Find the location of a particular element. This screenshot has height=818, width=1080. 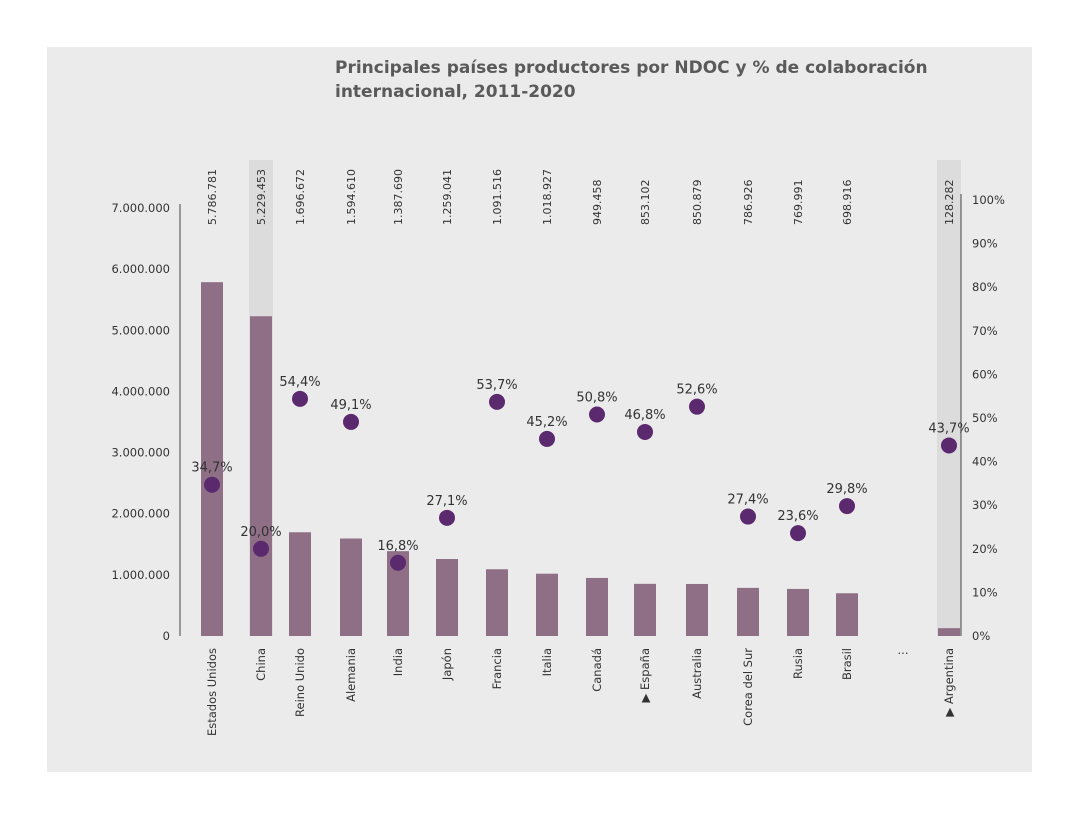

right-axis-tick-label: 90% is located at coordinates (985, 244).